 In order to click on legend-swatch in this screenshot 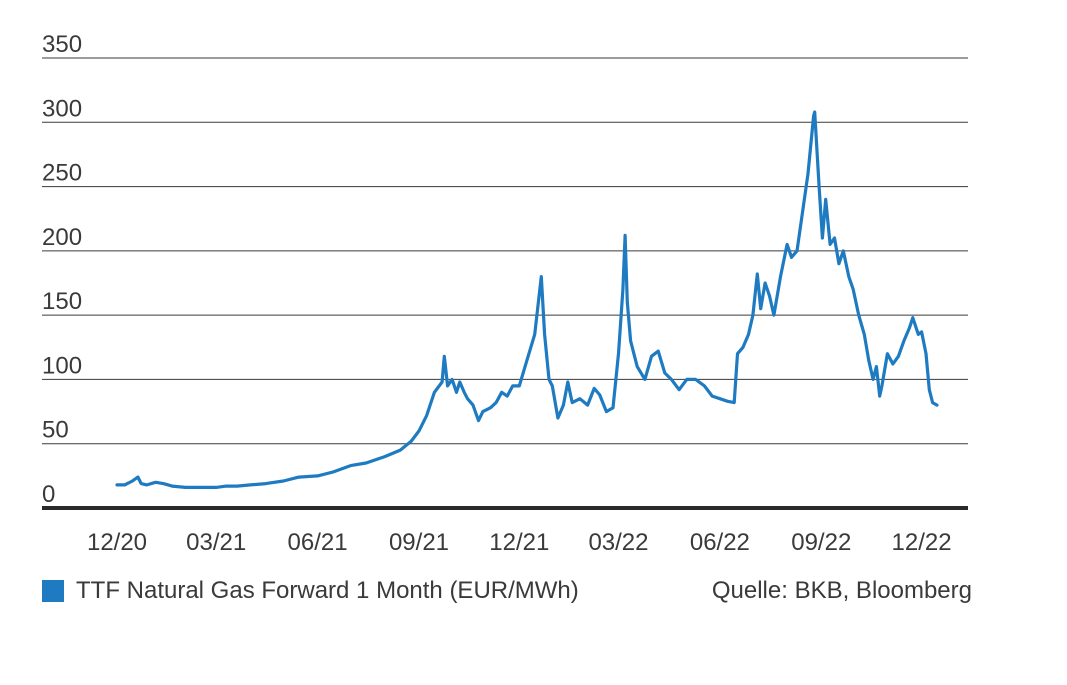, I will do `click(53, 591)`.